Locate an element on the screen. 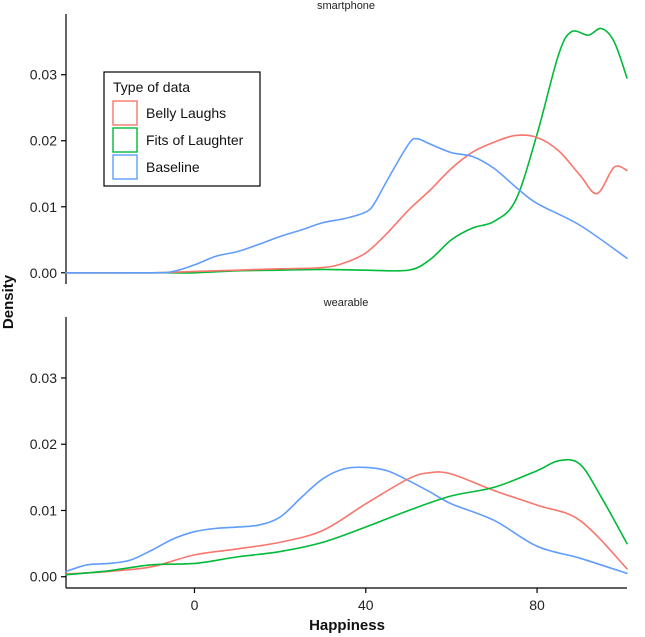 This screenshot has height=637, width=645. legend-key-baseline is located at coordinates (125, 167).